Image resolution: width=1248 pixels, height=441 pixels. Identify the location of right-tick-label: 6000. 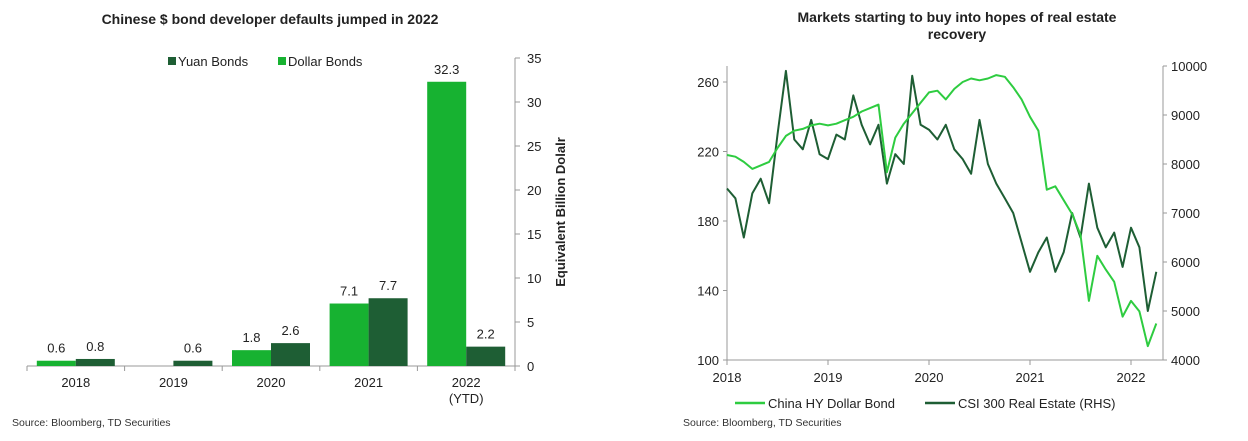
(1185, 262).